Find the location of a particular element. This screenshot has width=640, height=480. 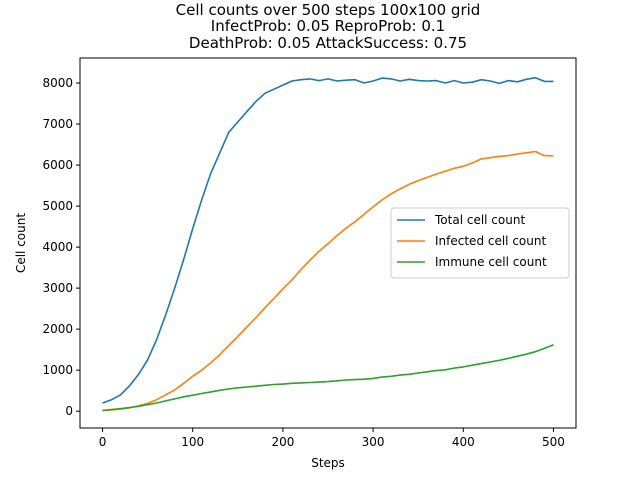

y-tick-label: 7000 is located at coordinates (57, 124).